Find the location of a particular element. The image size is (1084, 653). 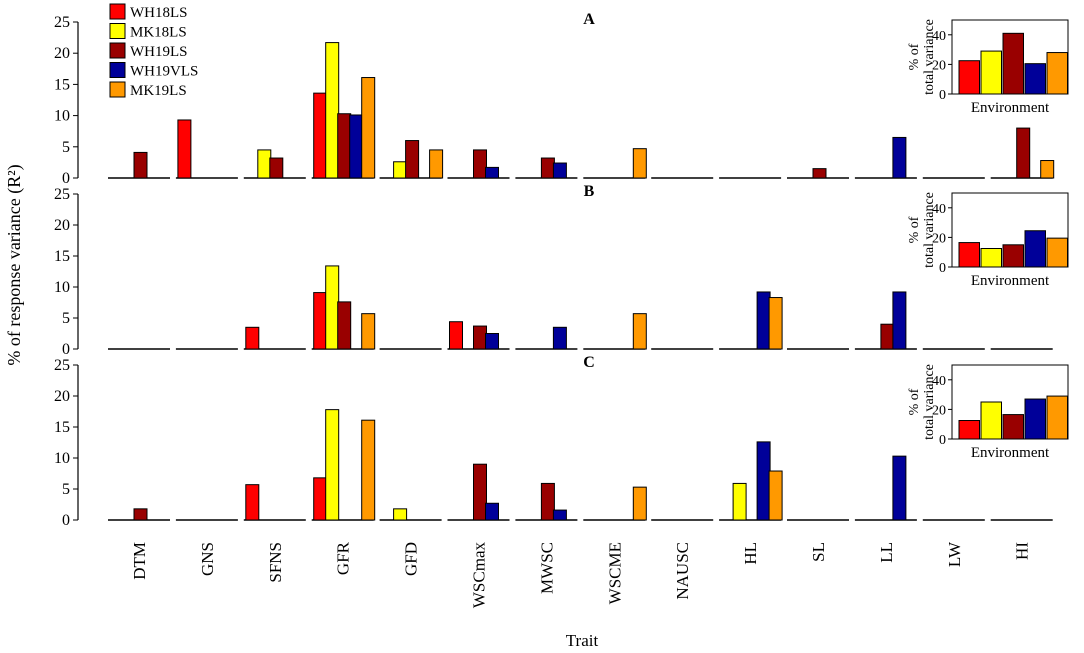

panel-B-y-tick-label: 20 is located at coordinates (62, 225).